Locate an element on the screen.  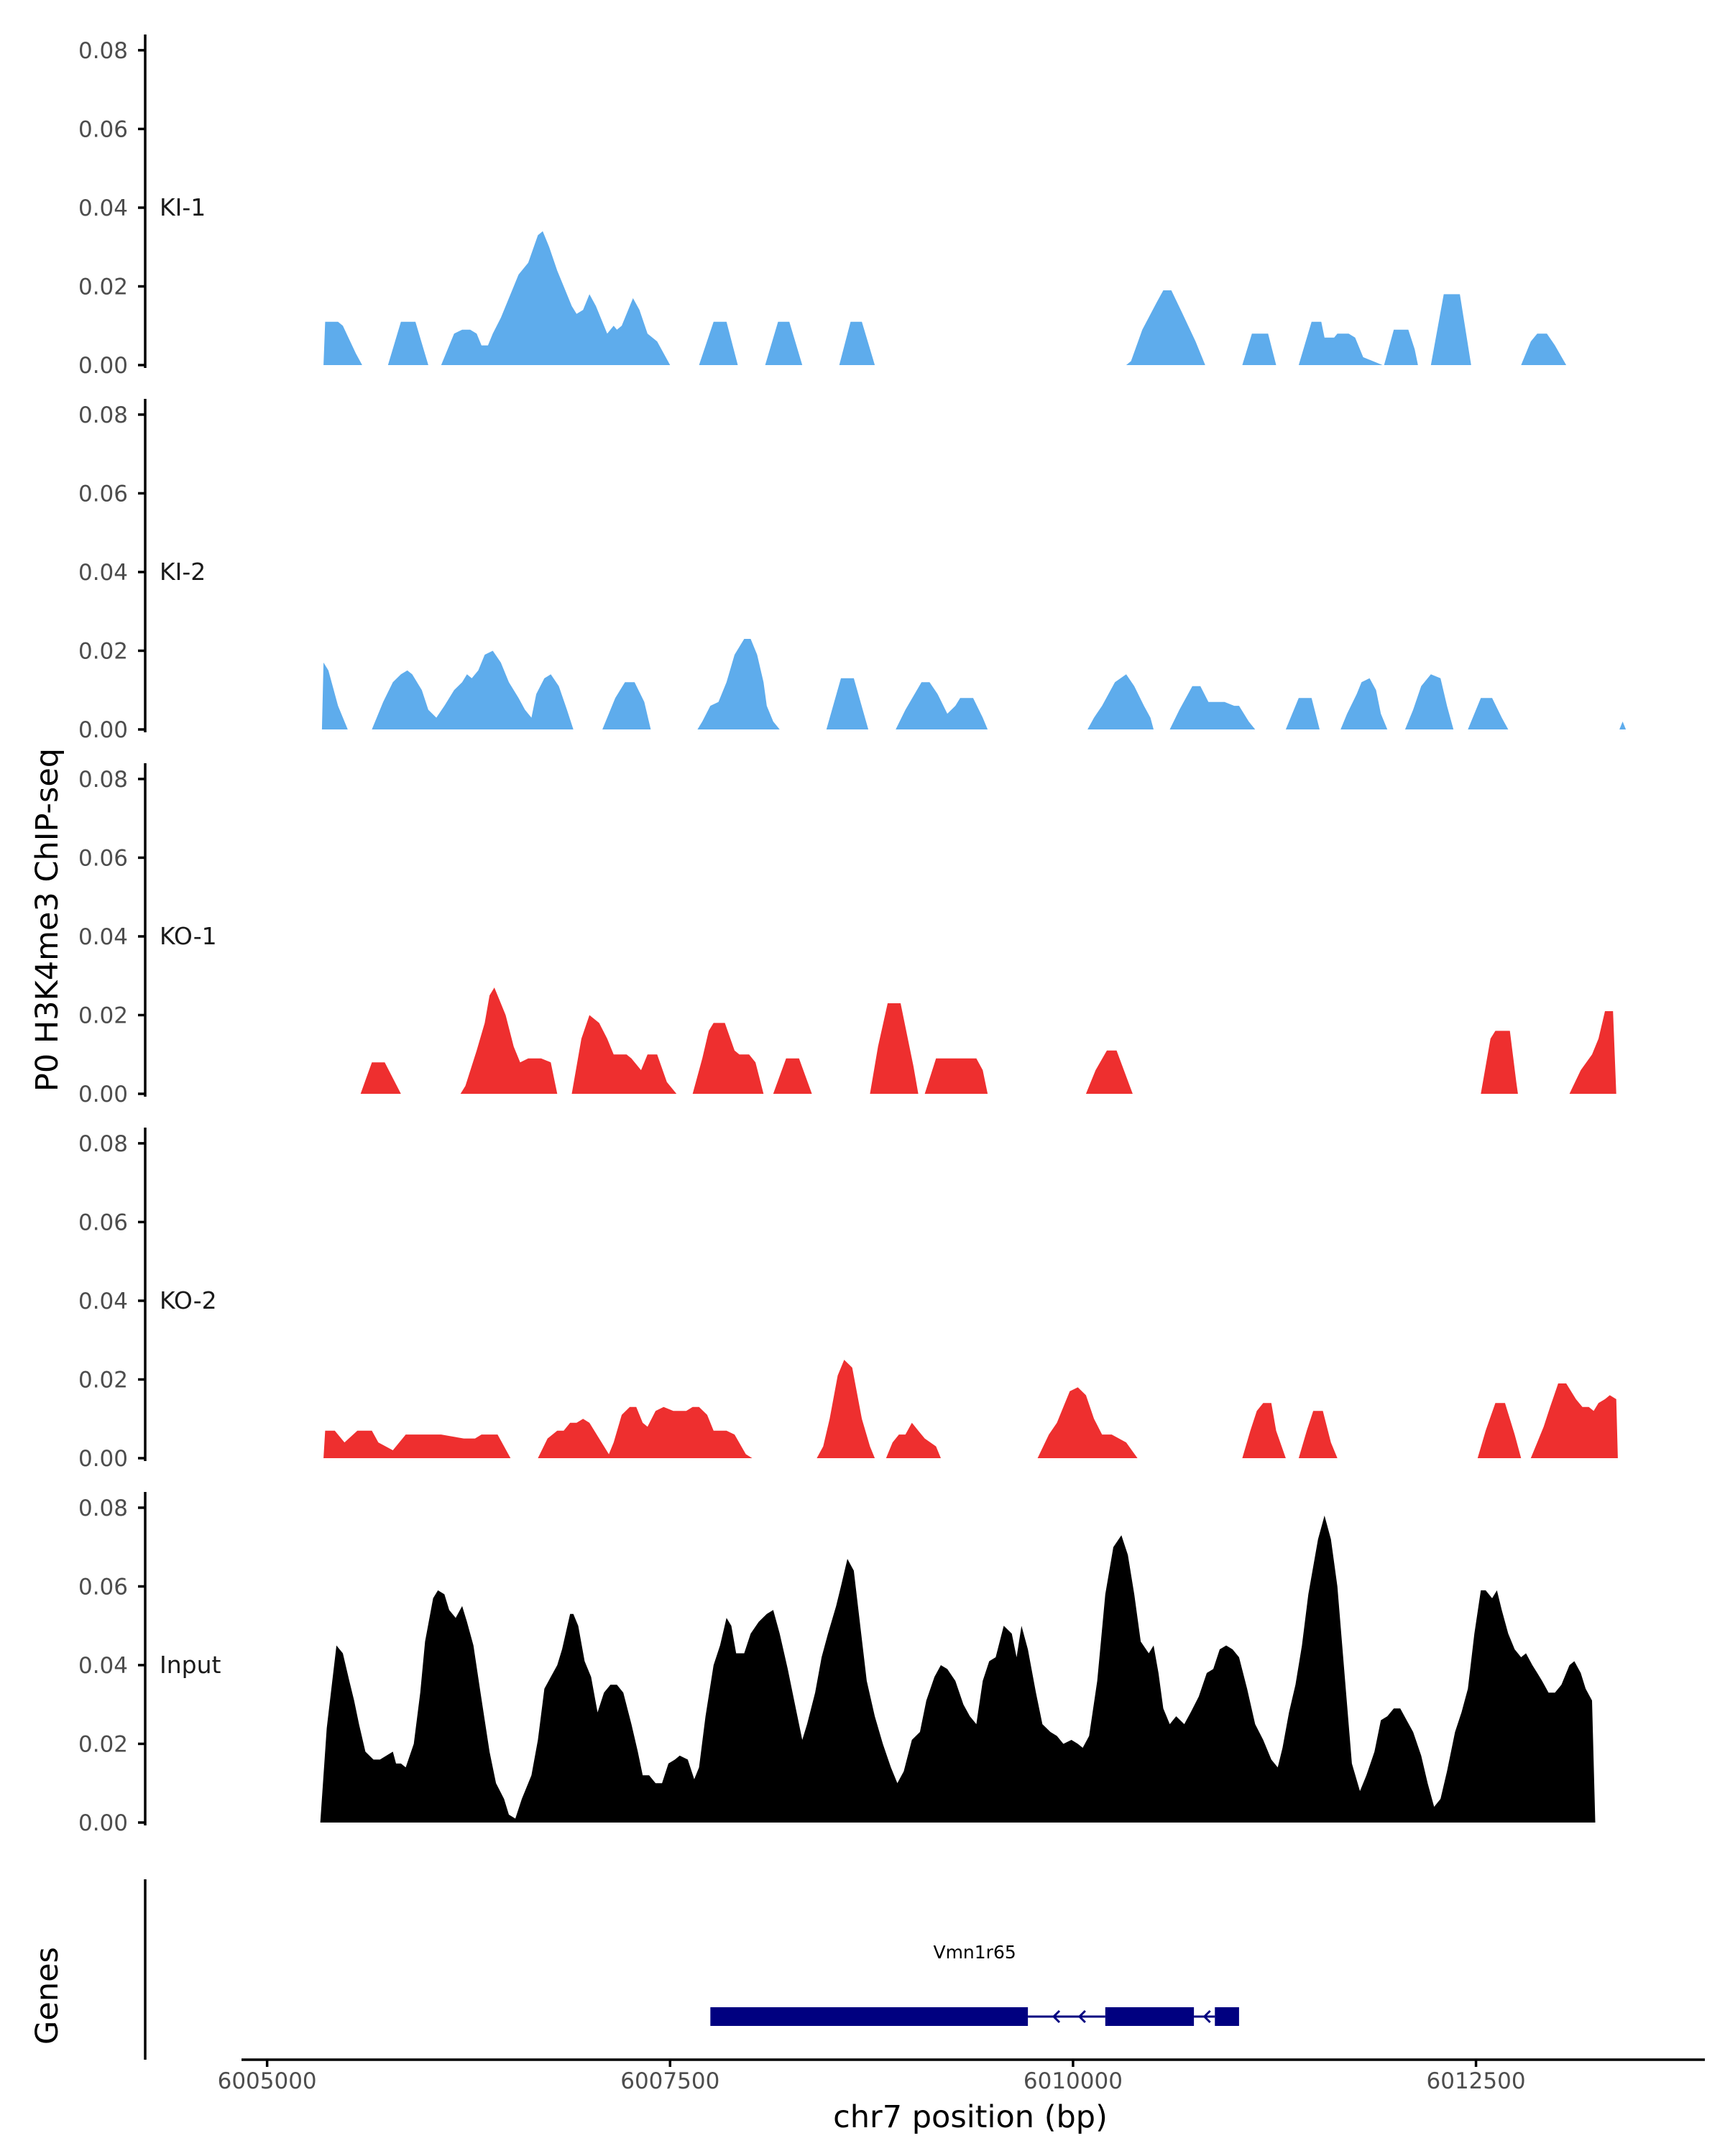
track-label: Input is located at coordinates (190, 1665).